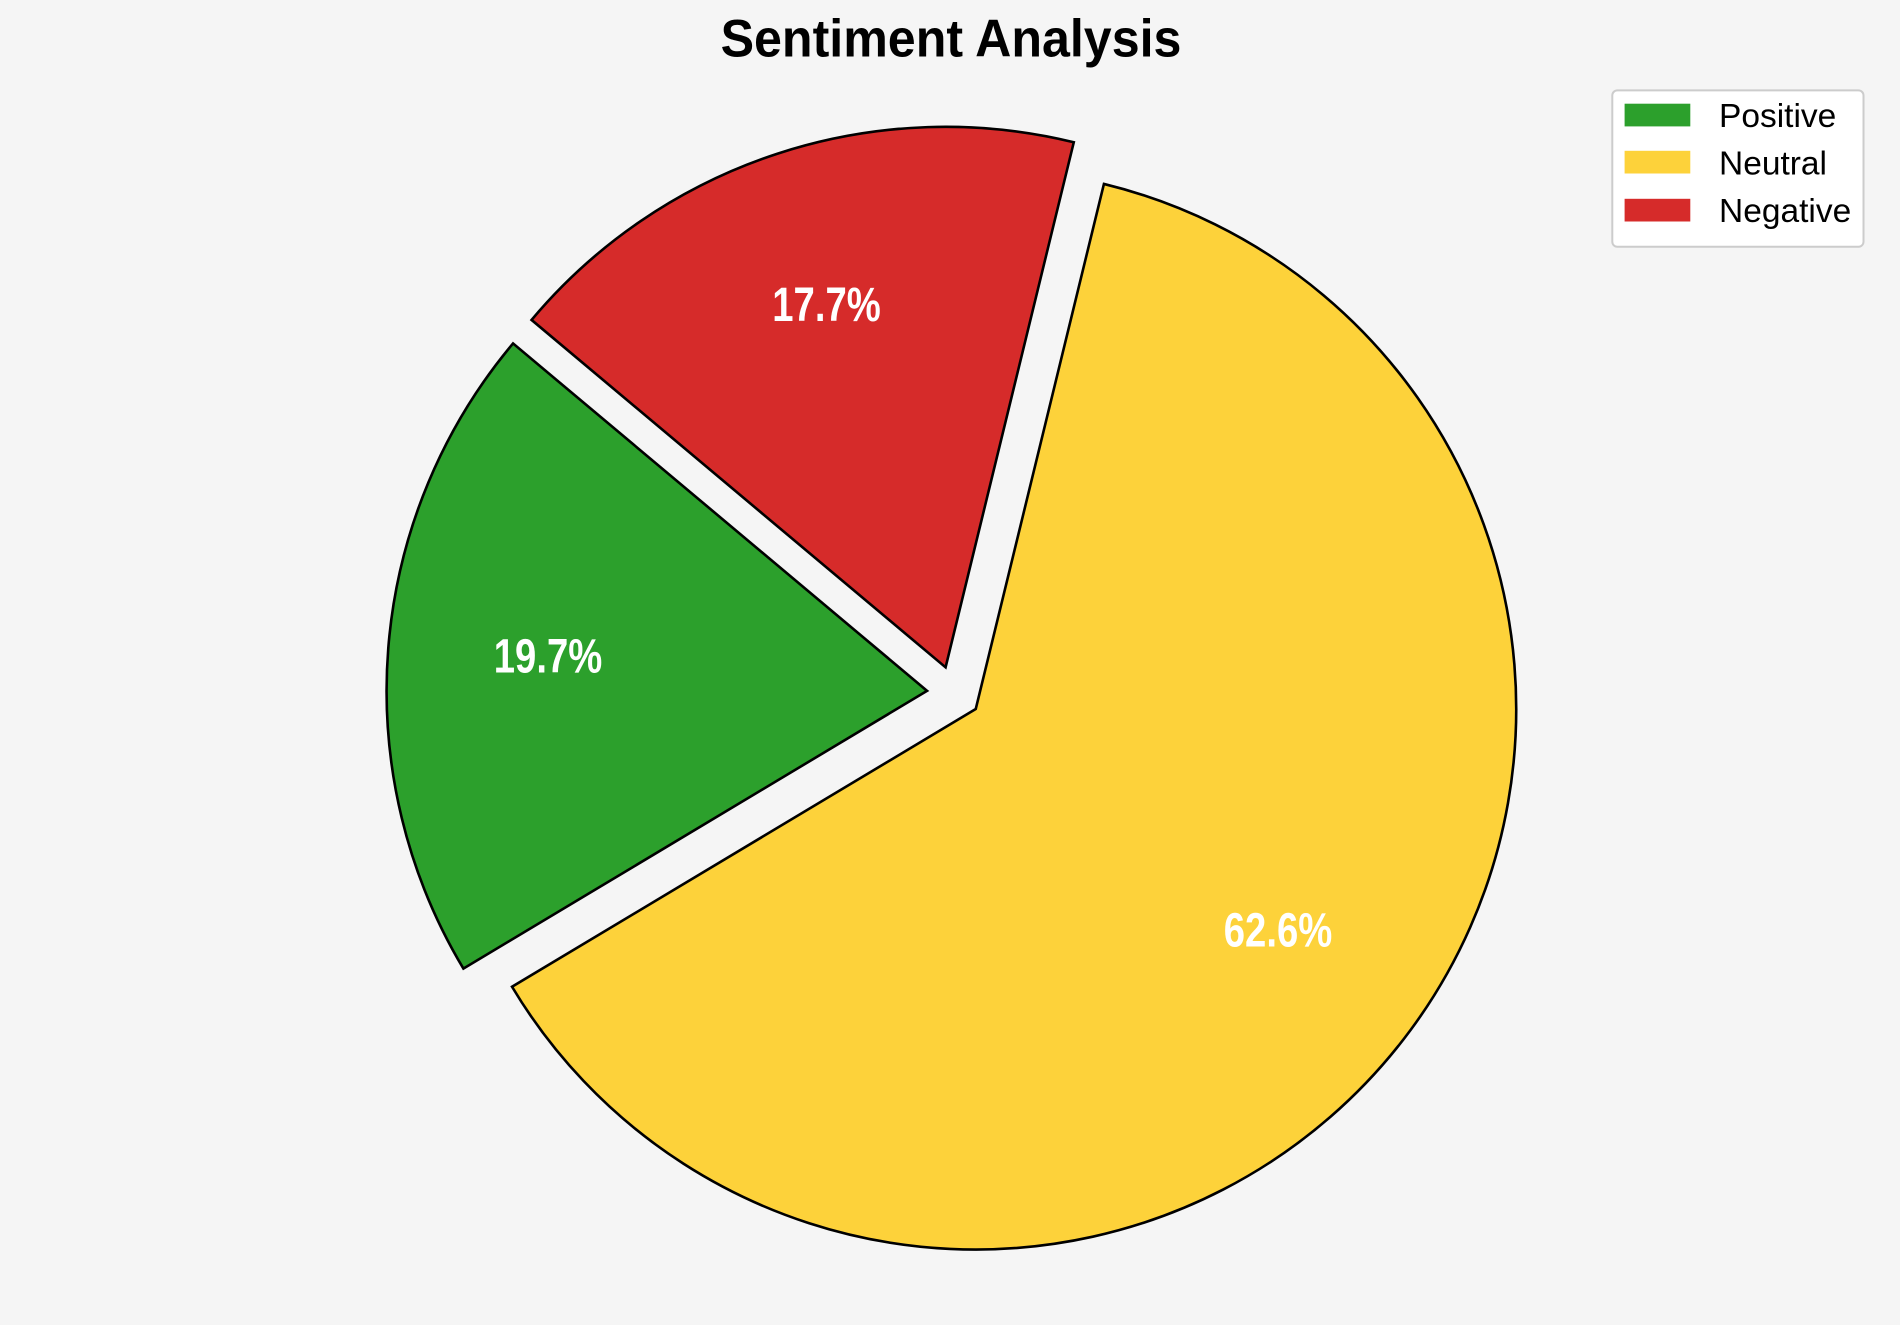 This screenshot has width=1900, height=1325. Describe the element at coordinates (1278, 930) in the screenshot. I see `svg-text: 62.6%` at that location.